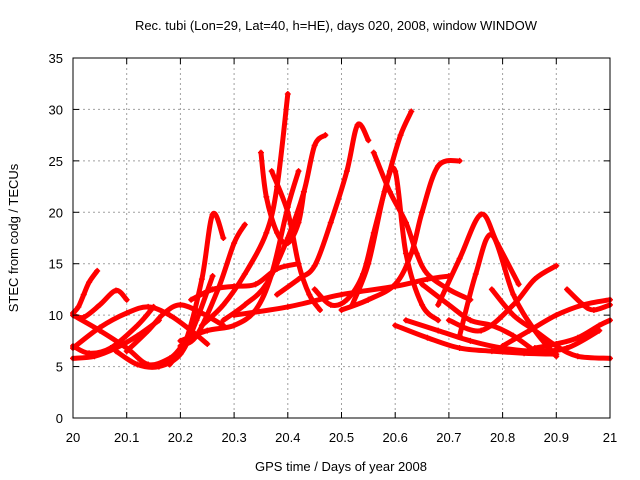 The width and height of the screenshot is (640, 480). What do you see at coordinates (180, 437) in the screenshot?
I see `x-tick-label: 20.2` at bounding box center [180, 437].